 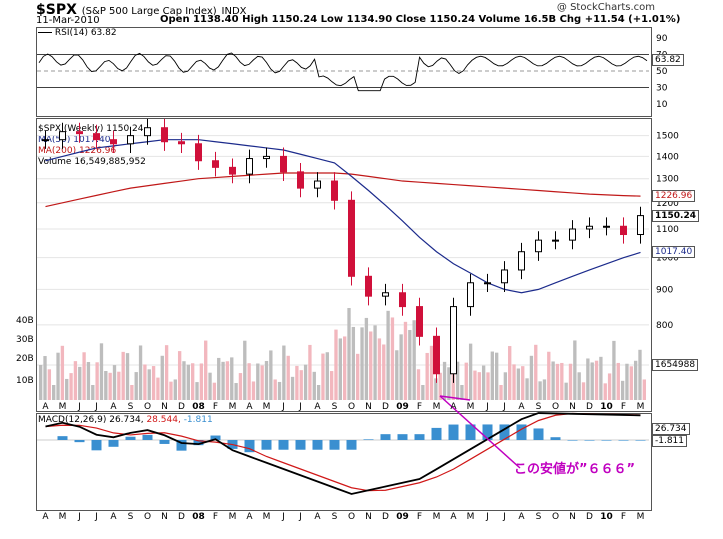 I want to click on volume-legend: Volume 16,549,885,952, so click(x=92, y=162).